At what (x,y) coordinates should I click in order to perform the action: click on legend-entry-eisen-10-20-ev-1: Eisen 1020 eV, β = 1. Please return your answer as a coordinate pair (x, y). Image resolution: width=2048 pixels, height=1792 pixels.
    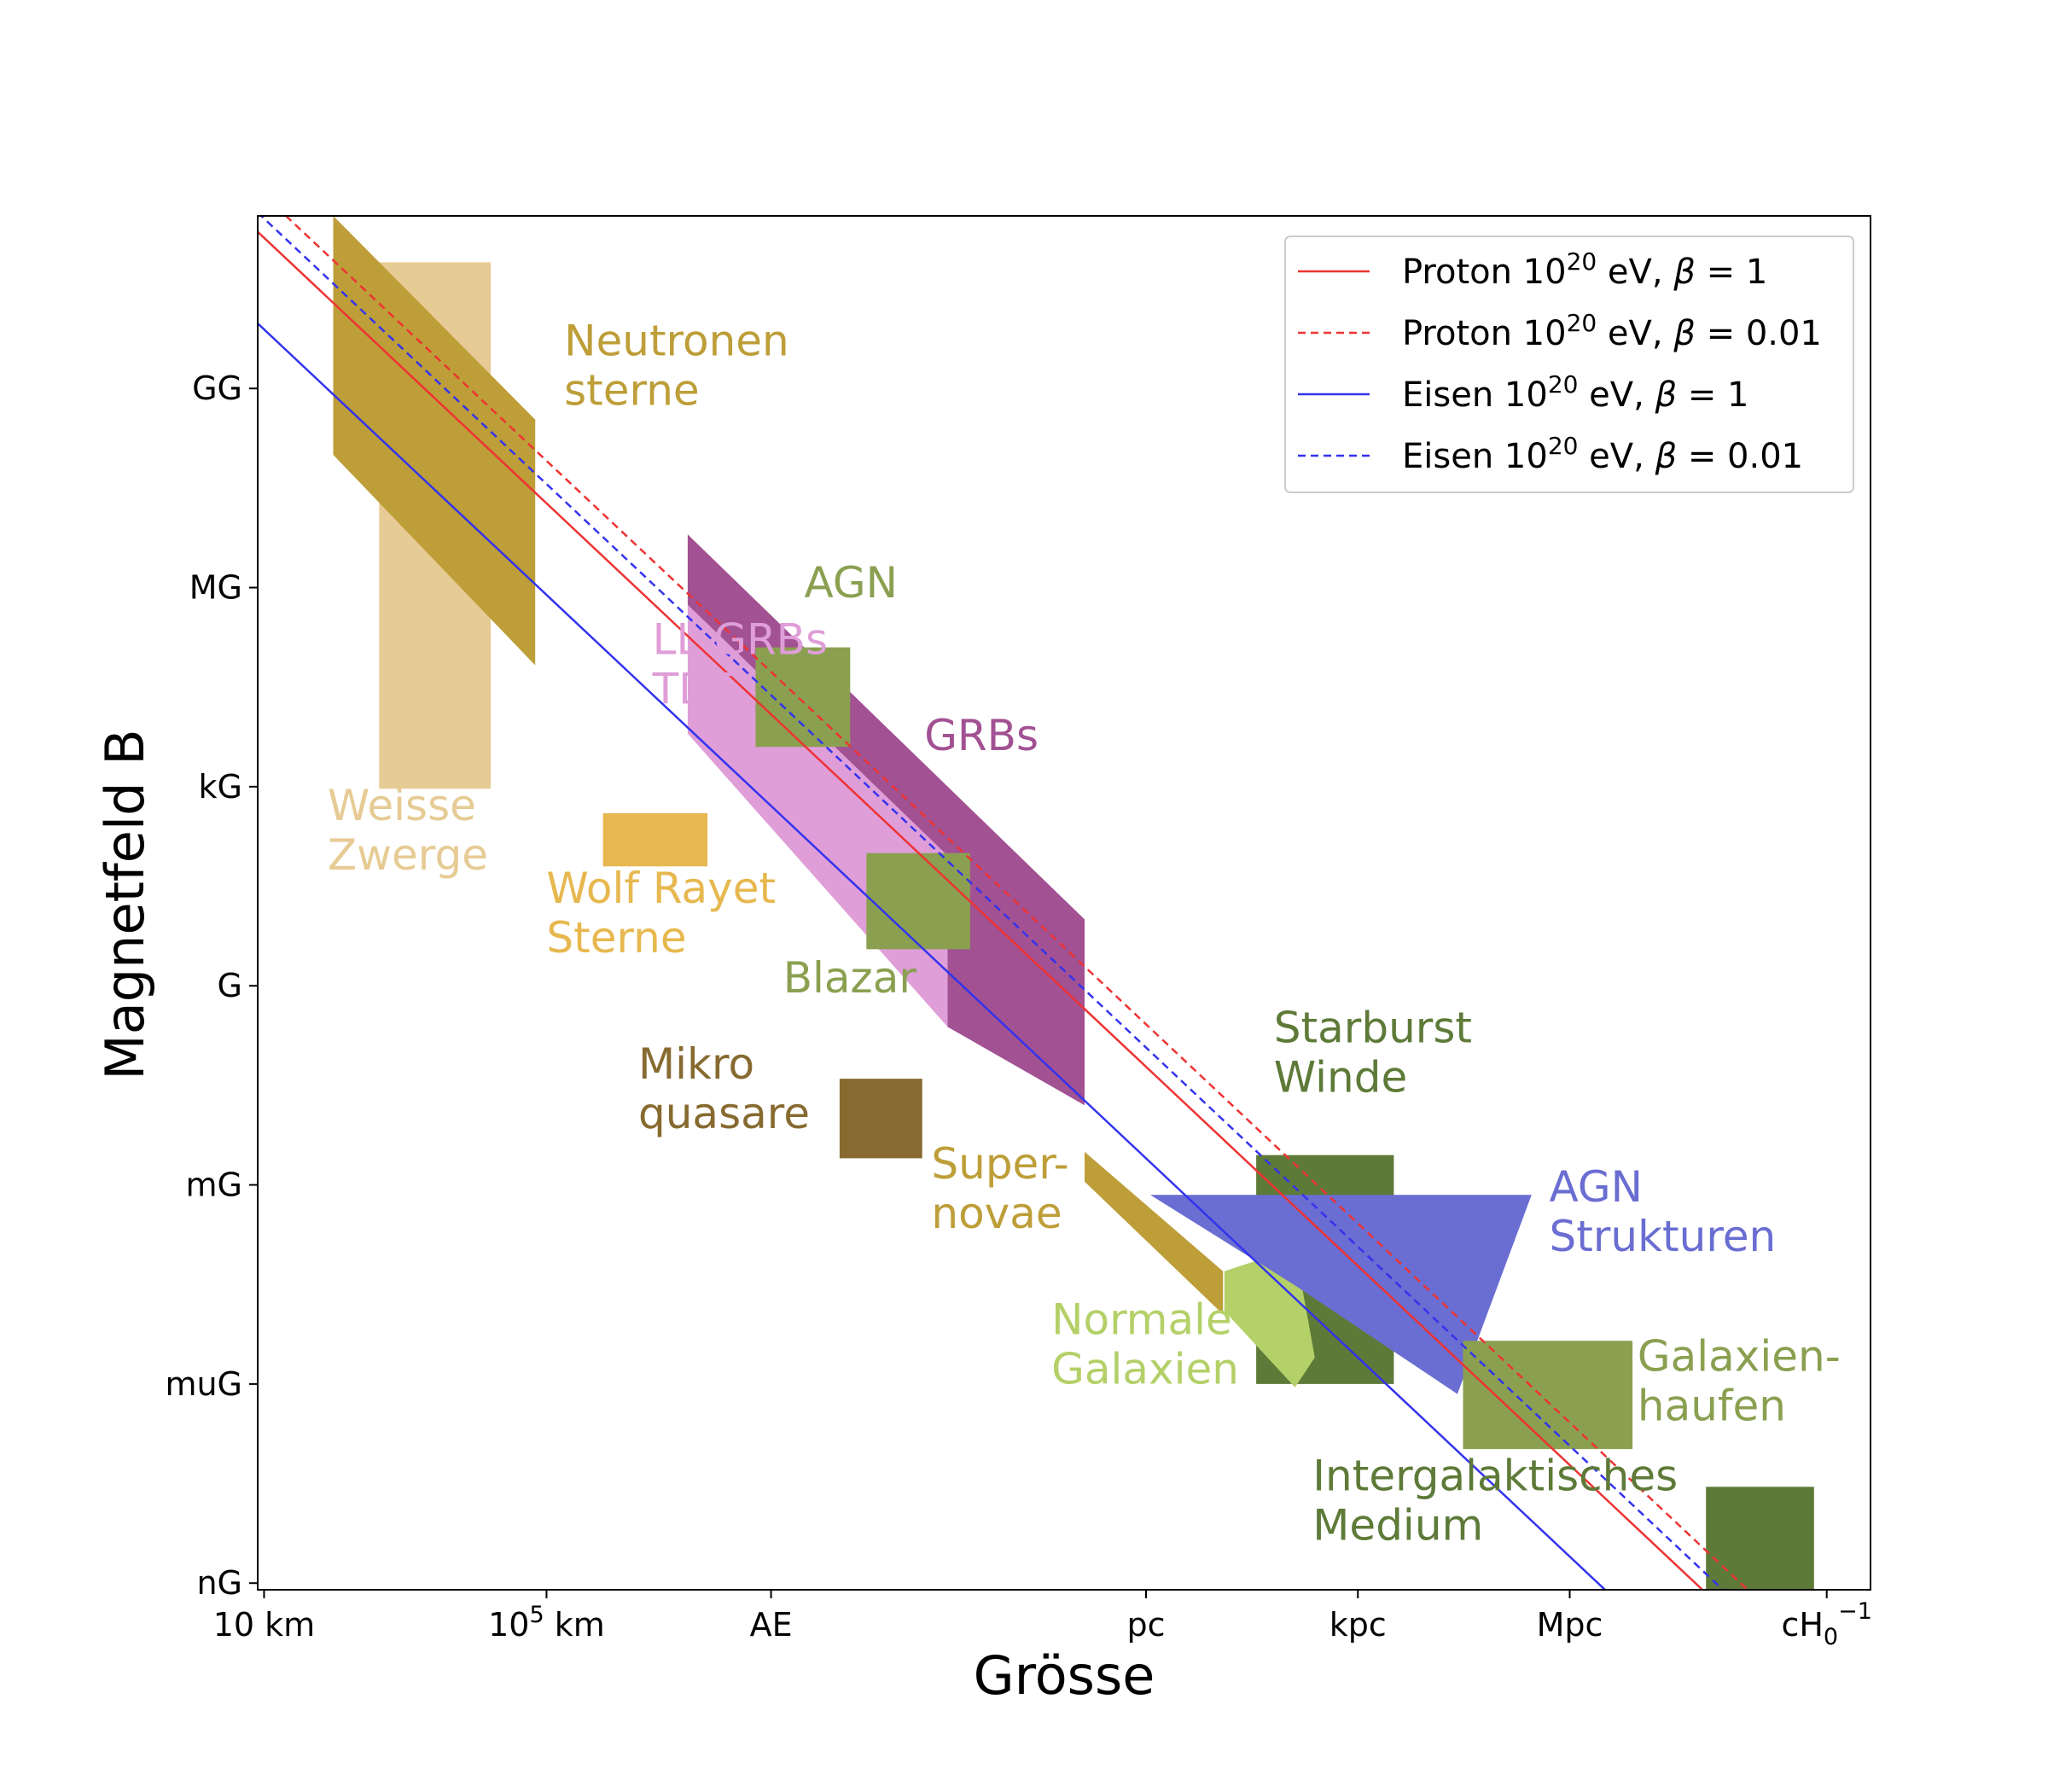
    Looking at the image, I should click on (1575, 392).